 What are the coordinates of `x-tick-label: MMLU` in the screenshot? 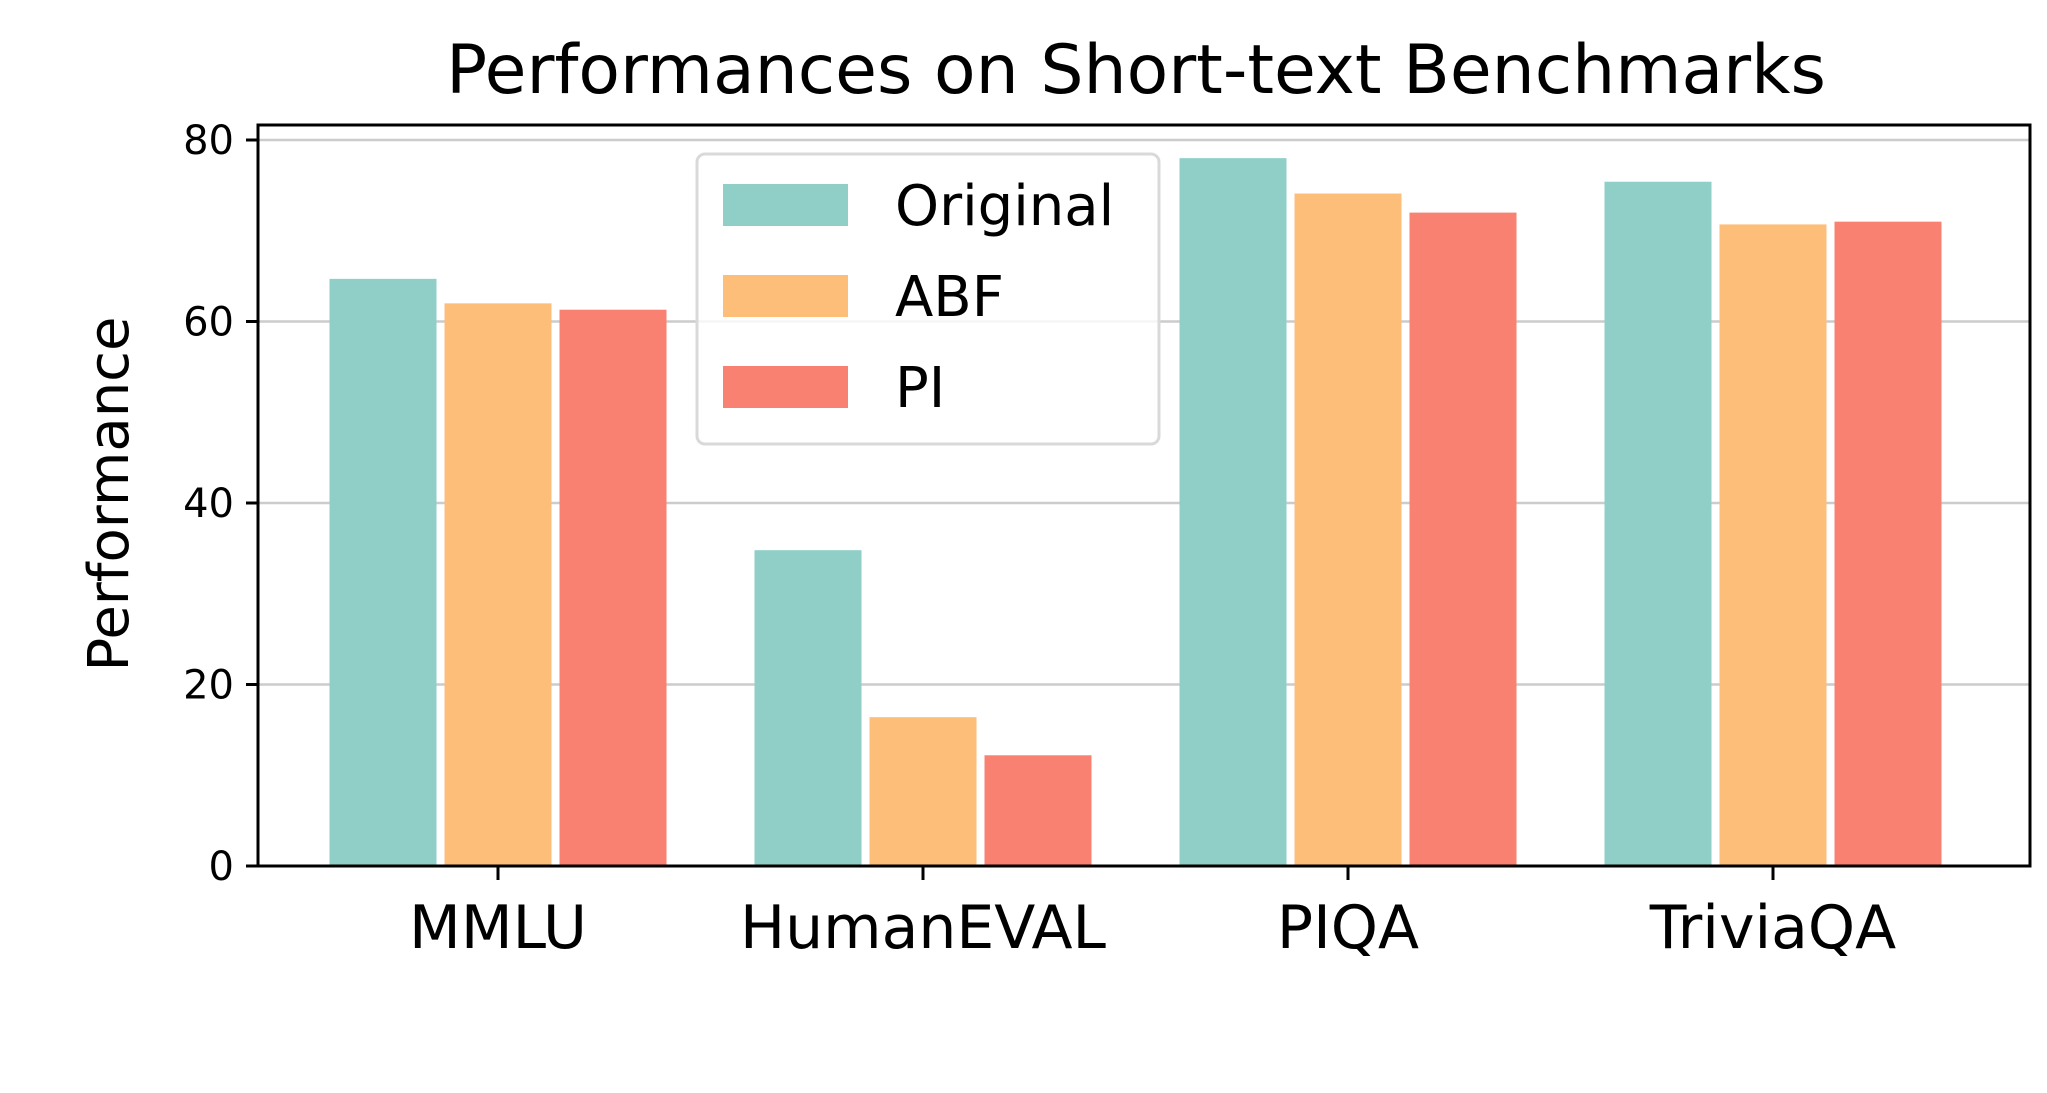 It's located at (498, 928).